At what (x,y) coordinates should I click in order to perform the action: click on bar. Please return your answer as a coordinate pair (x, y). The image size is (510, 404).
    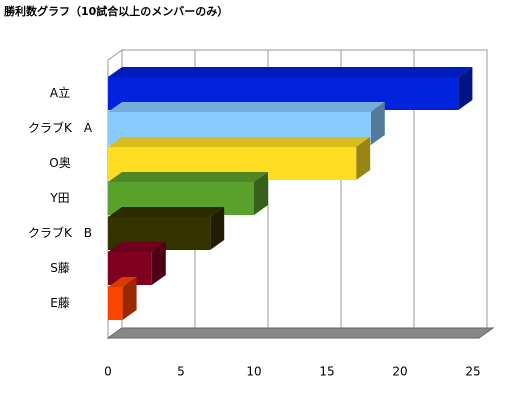
    Looking at the image, I should click on (115, 303).